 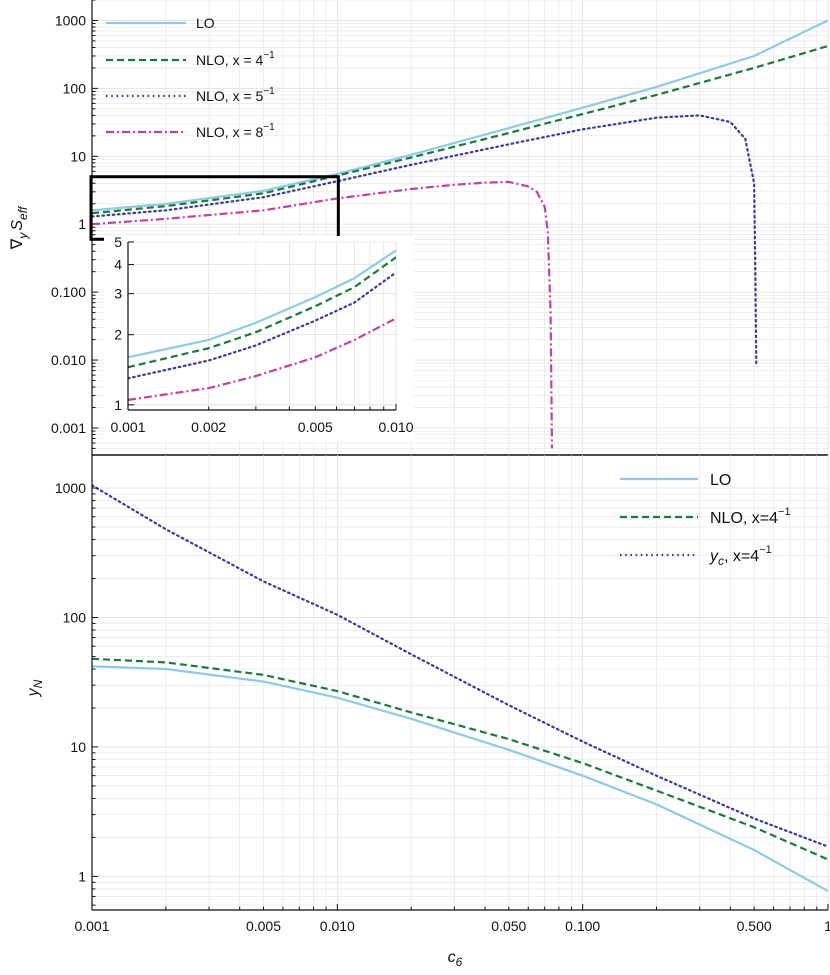 I want to click on top-ylabel-nabla: ∇, so click(x=17, y=244).